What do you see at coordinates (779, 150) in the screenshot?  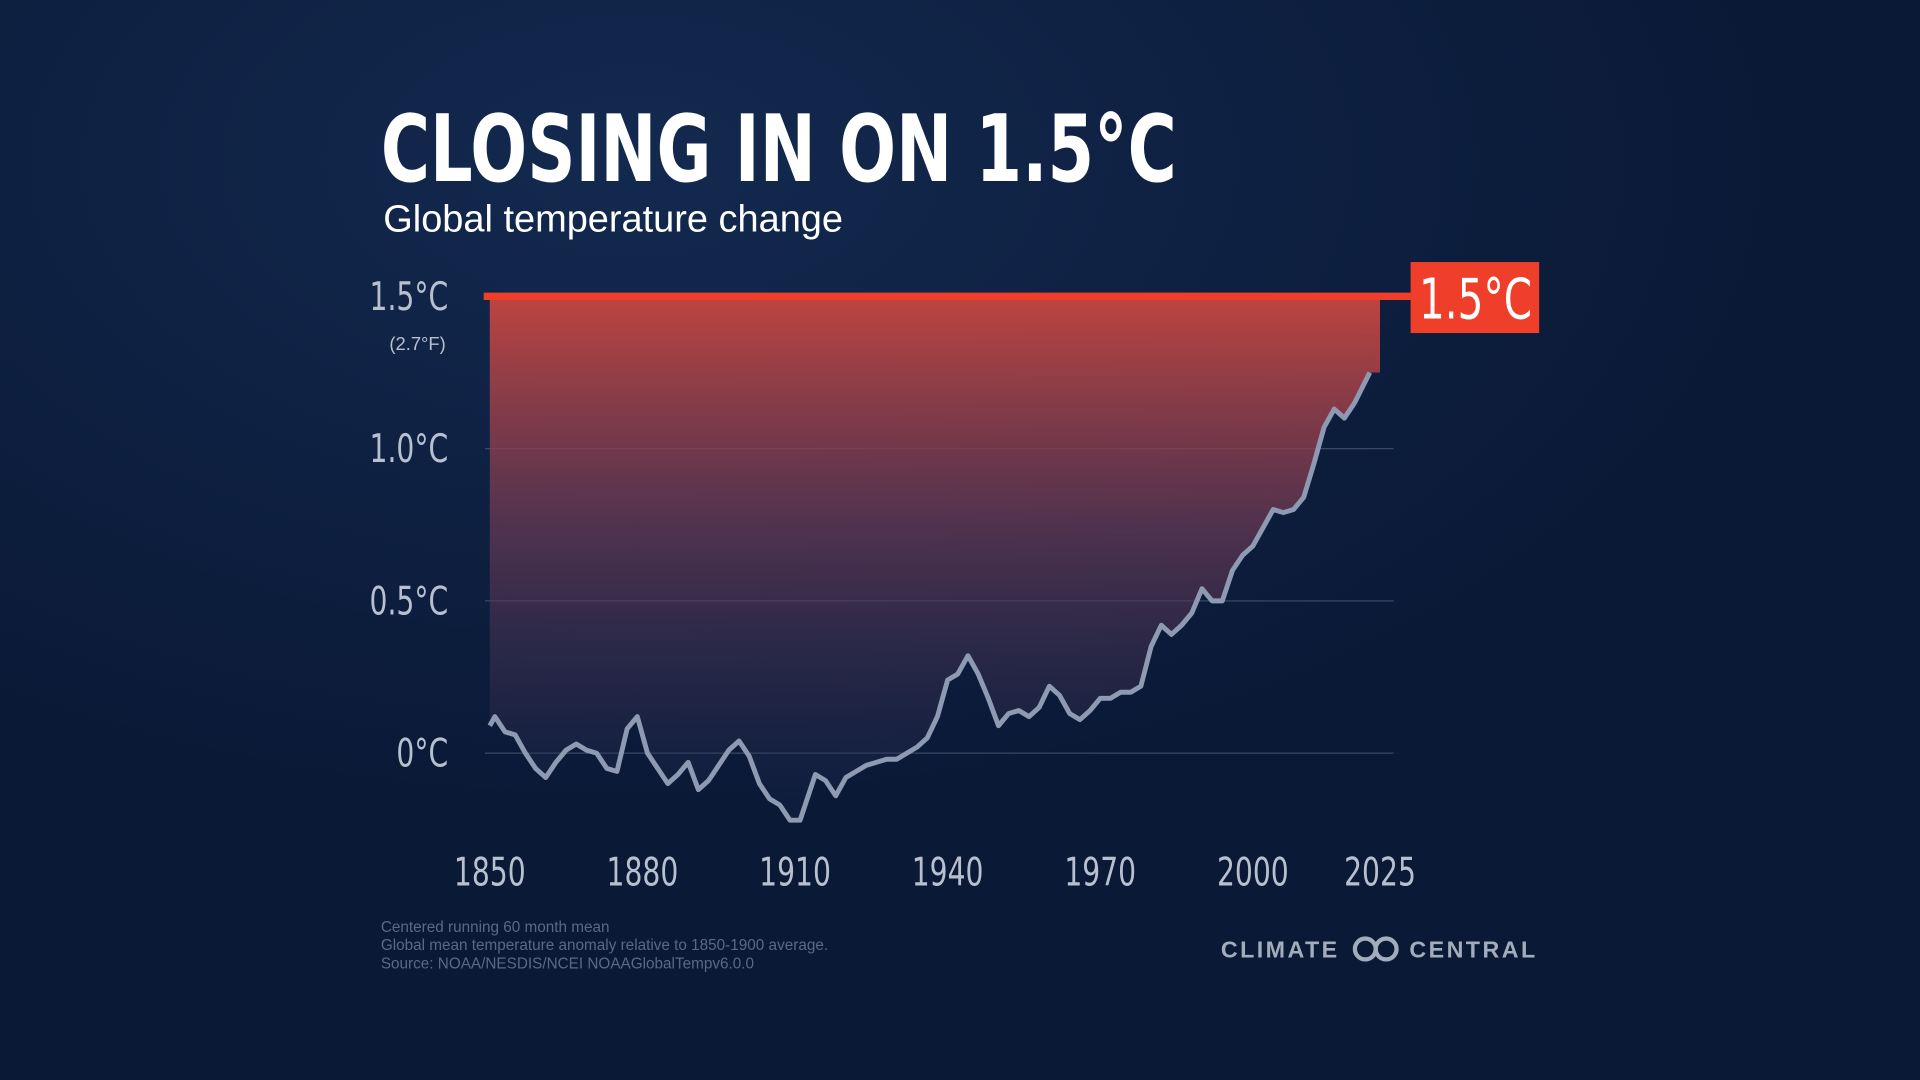 I see `chart-title: CLOSING IN ON 1.5°C` at bounding box center [779, 150].